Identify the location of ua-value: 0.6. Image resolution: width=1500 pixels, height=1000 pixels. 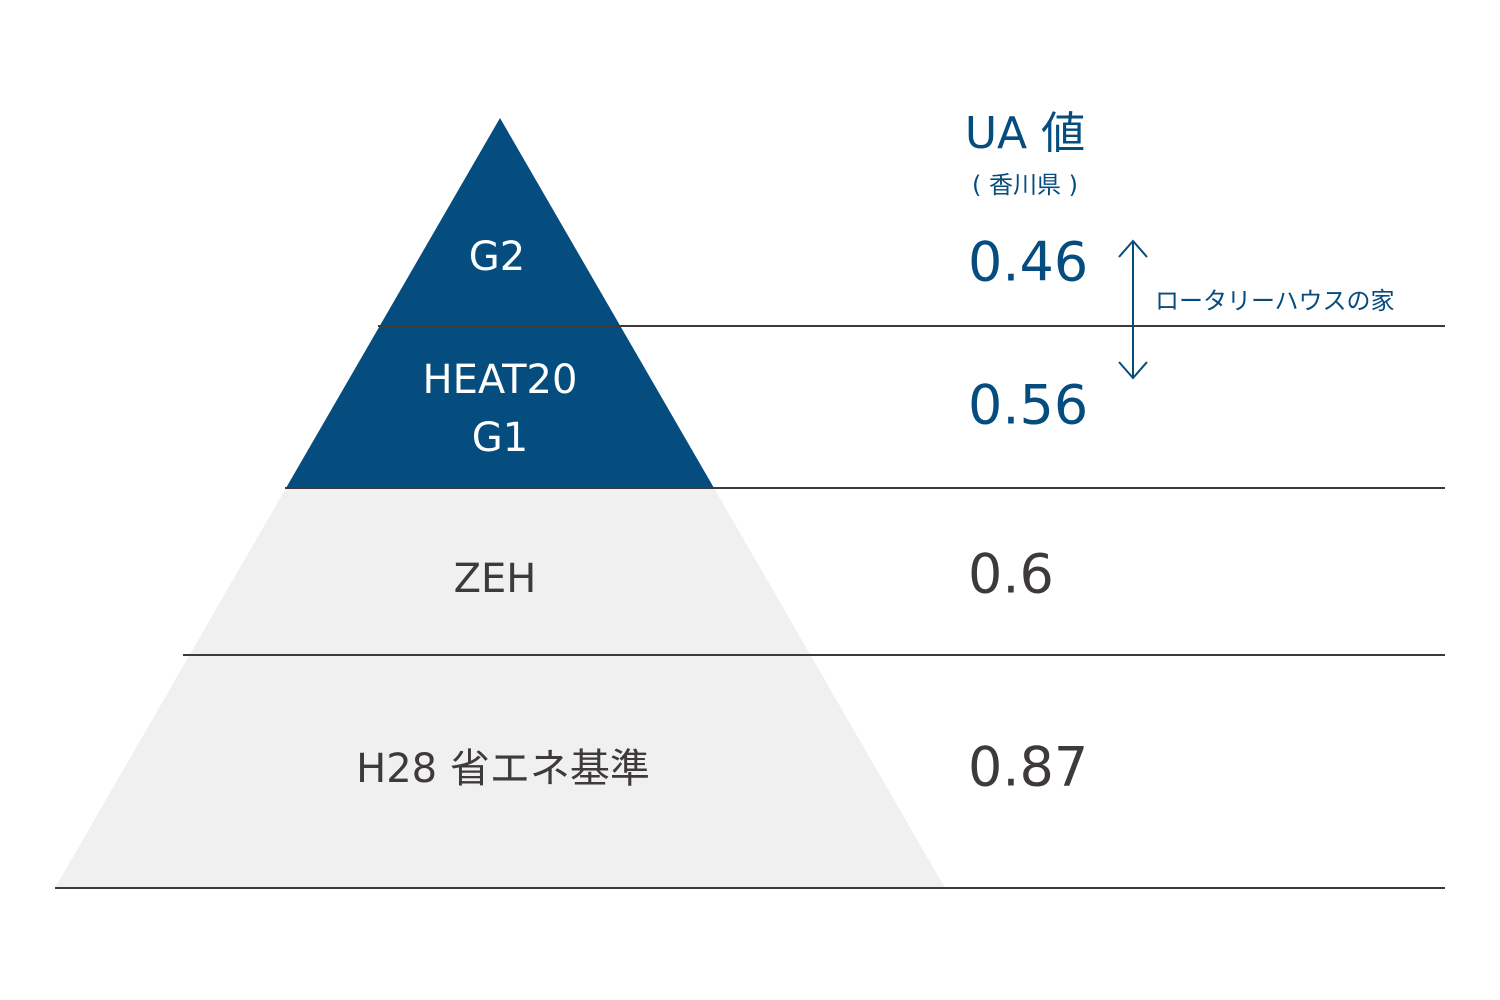
(1011, 574).